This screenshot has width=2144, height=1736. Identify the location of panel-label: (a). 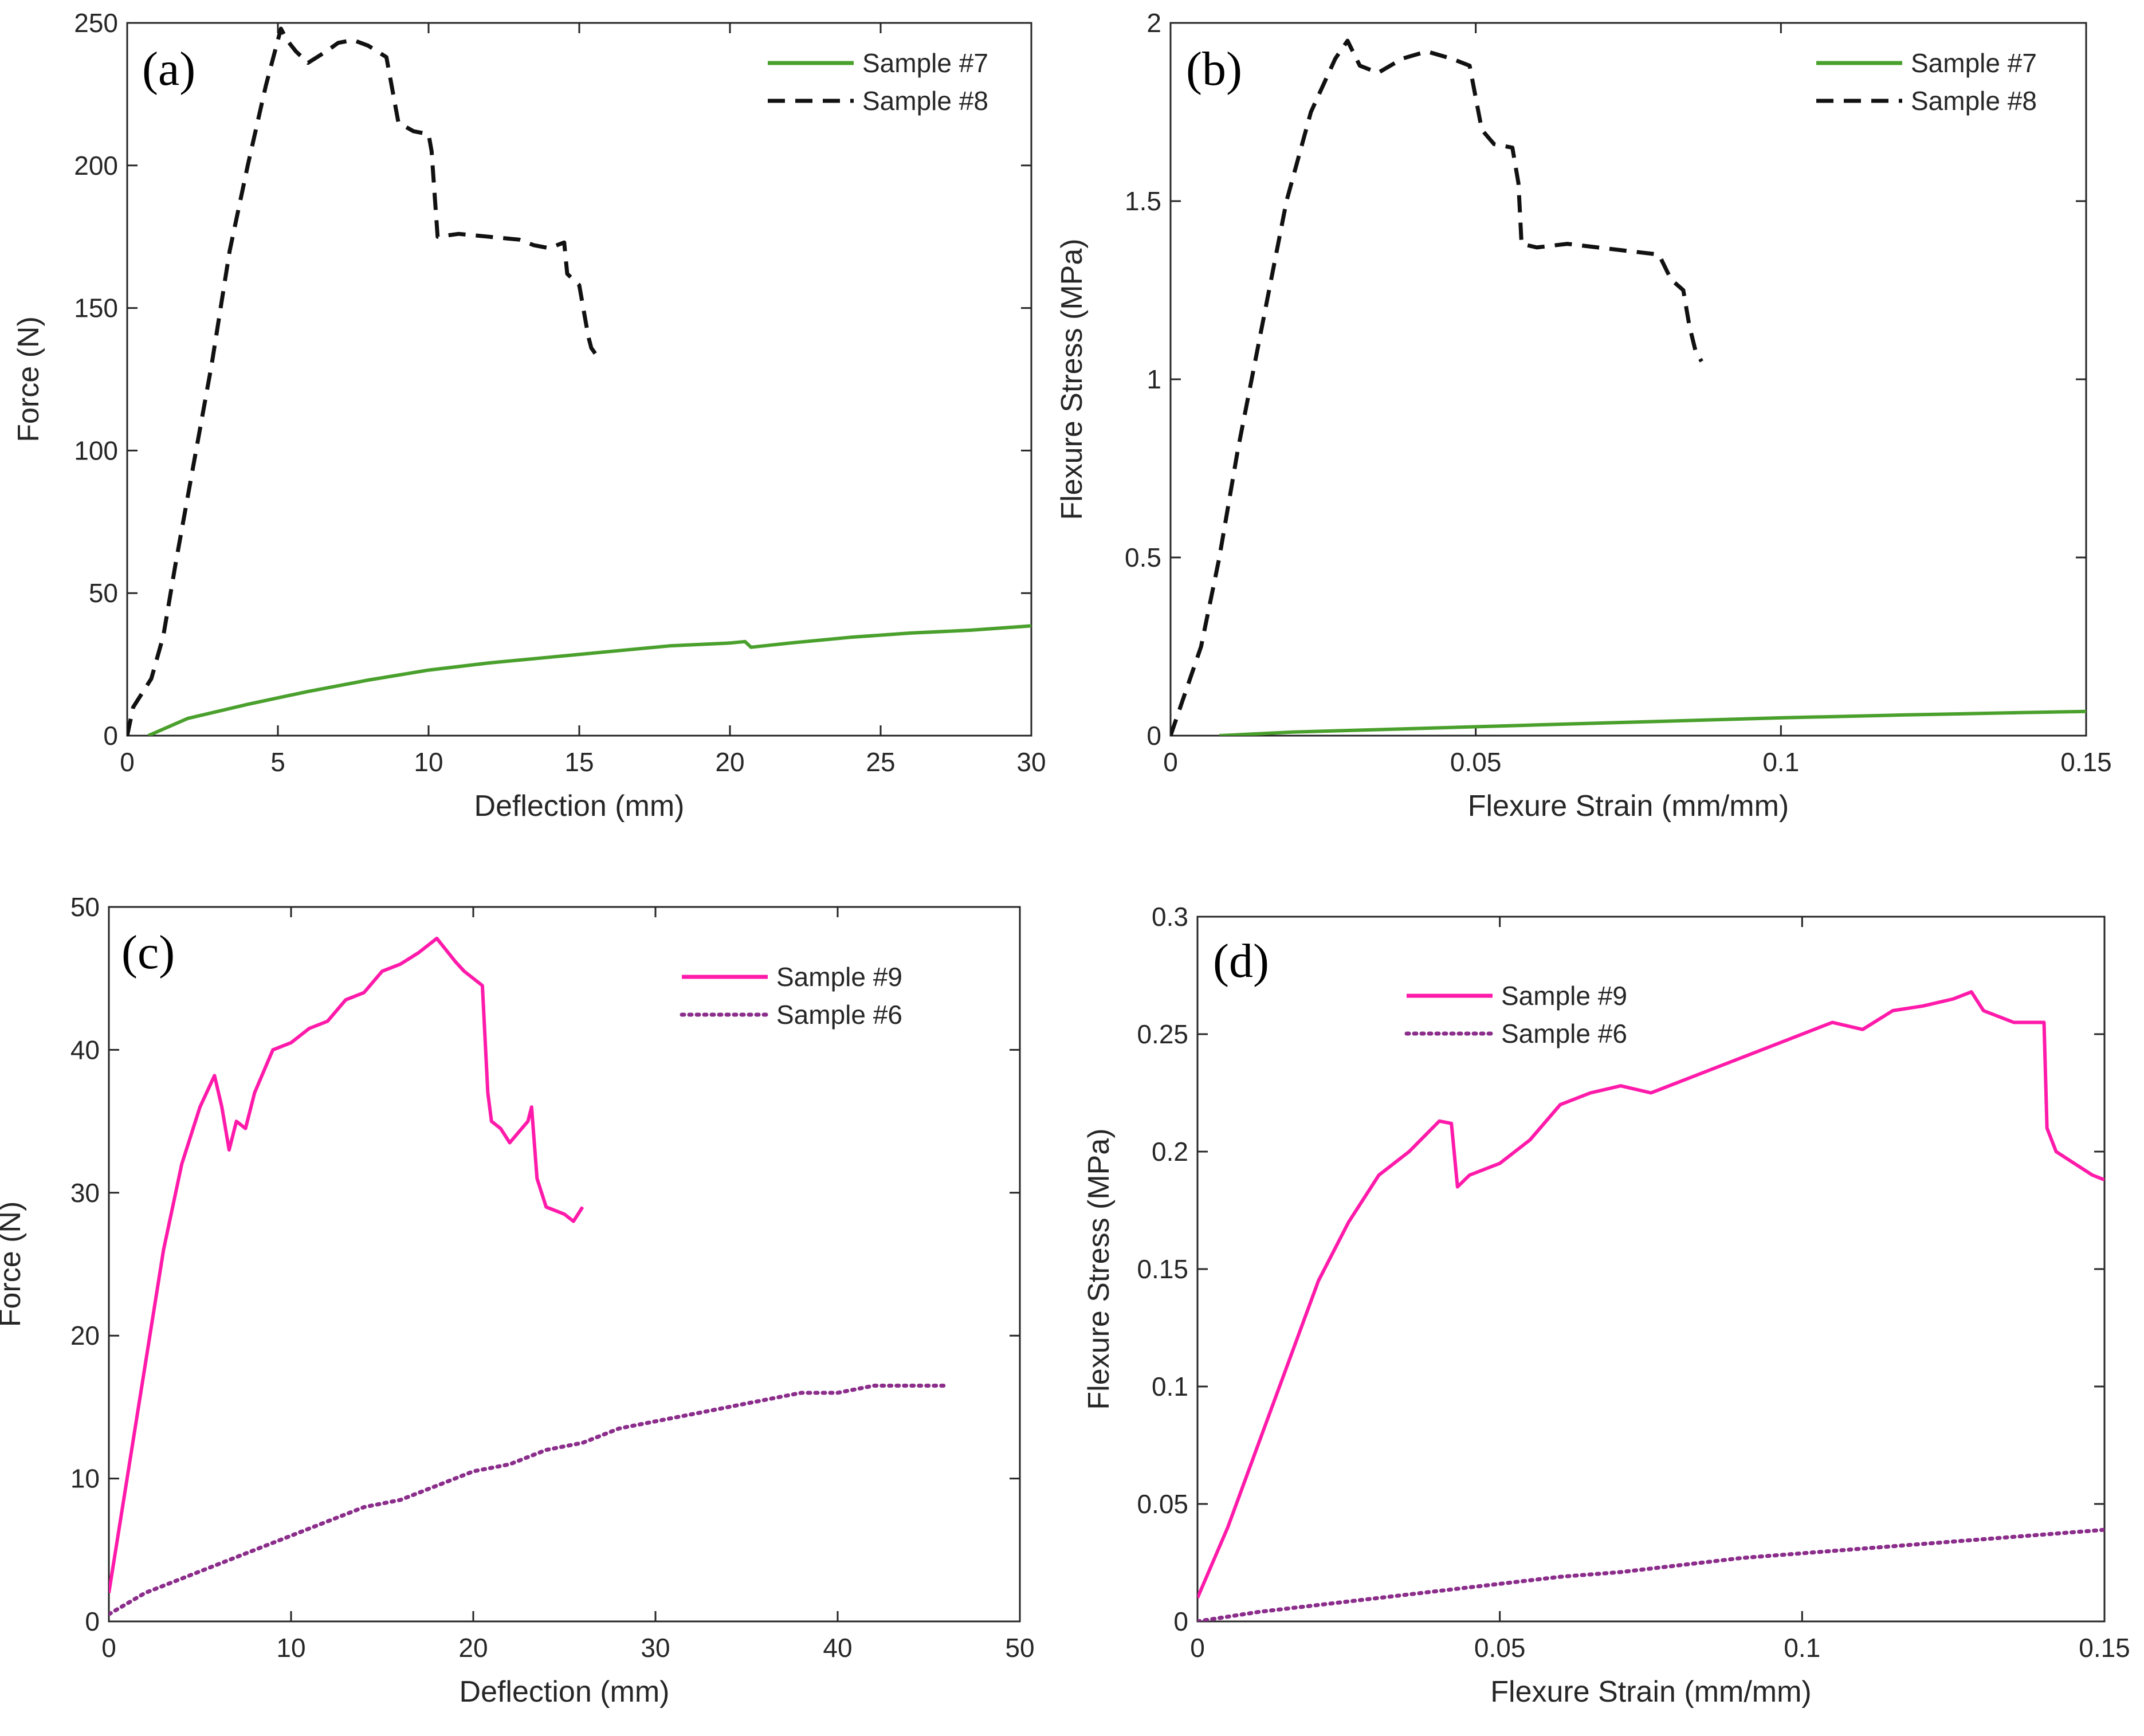
(168, 69).